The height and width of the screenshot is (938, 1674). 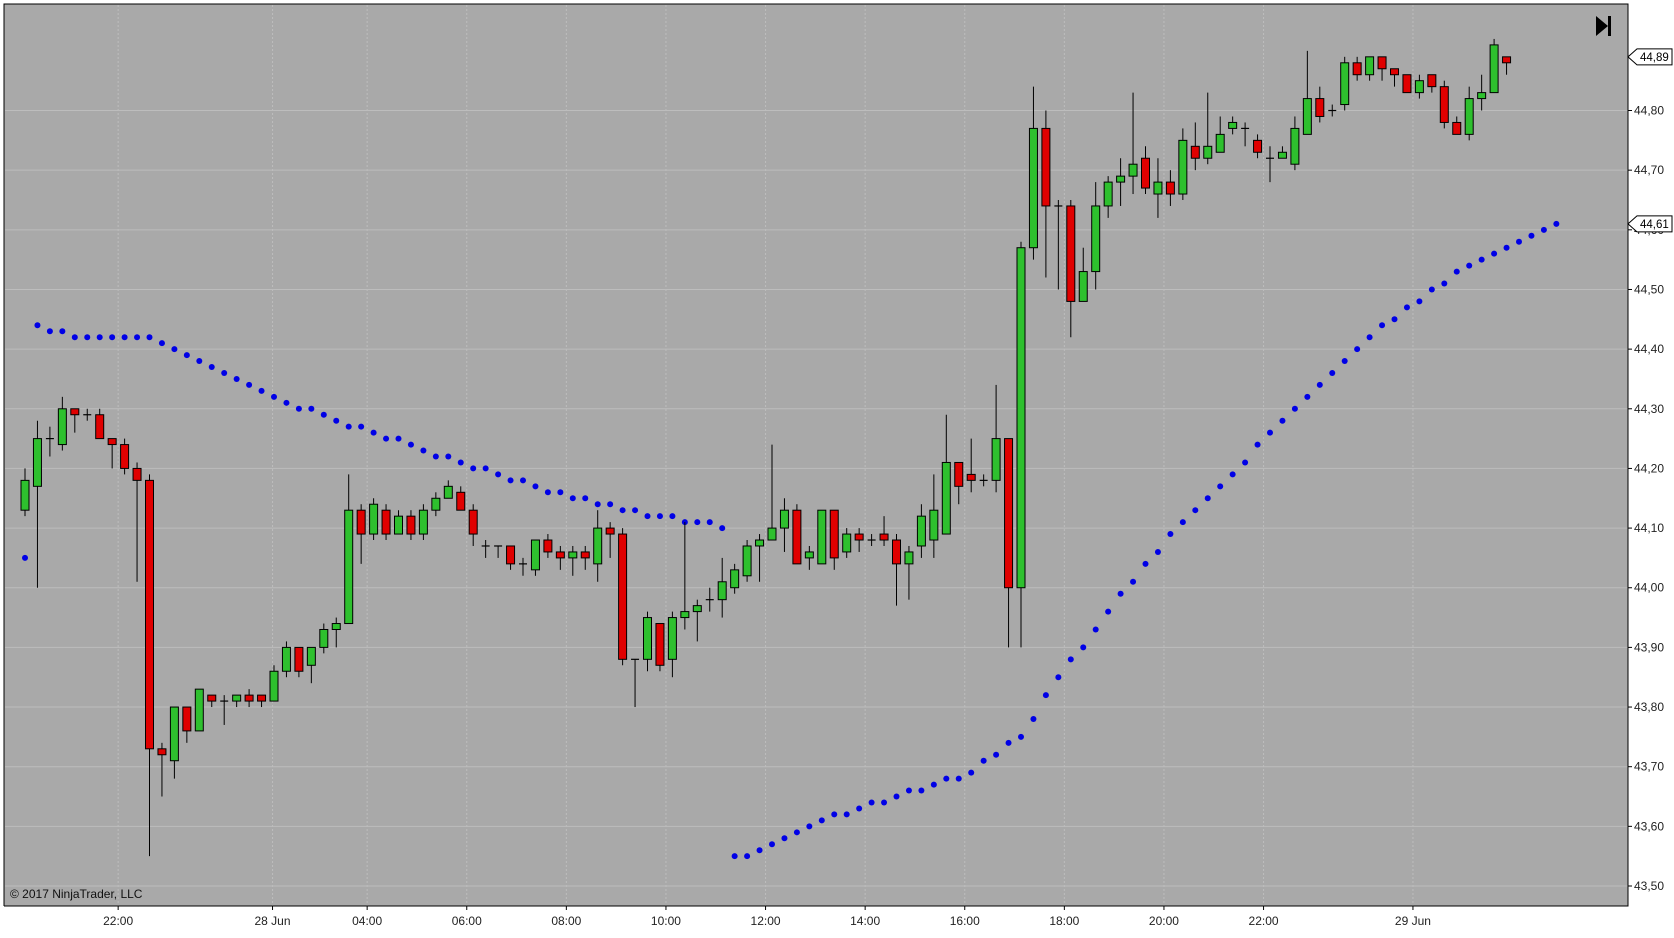 I want to click on time-axis, so click(x=814, y=922).